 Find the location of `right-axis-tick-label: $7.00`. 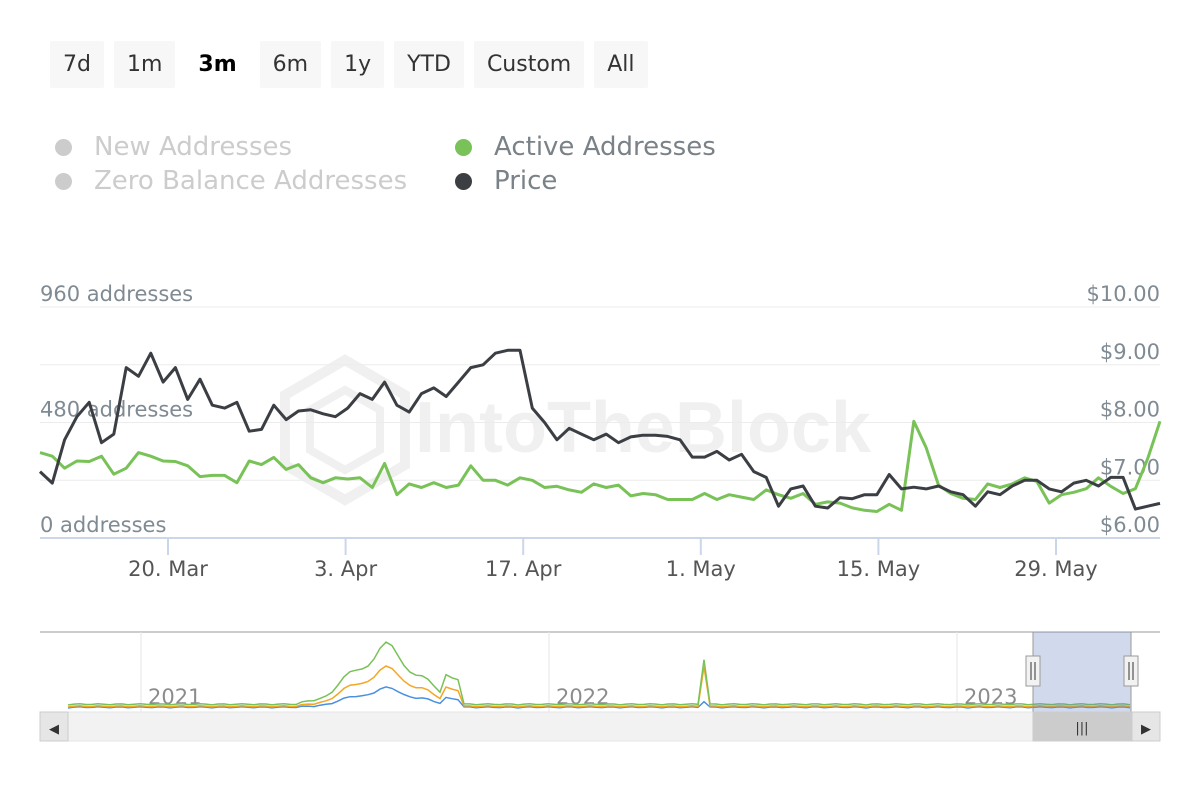

right-axis-tick-label: $7.00 is located at coordinates (1130, 467).